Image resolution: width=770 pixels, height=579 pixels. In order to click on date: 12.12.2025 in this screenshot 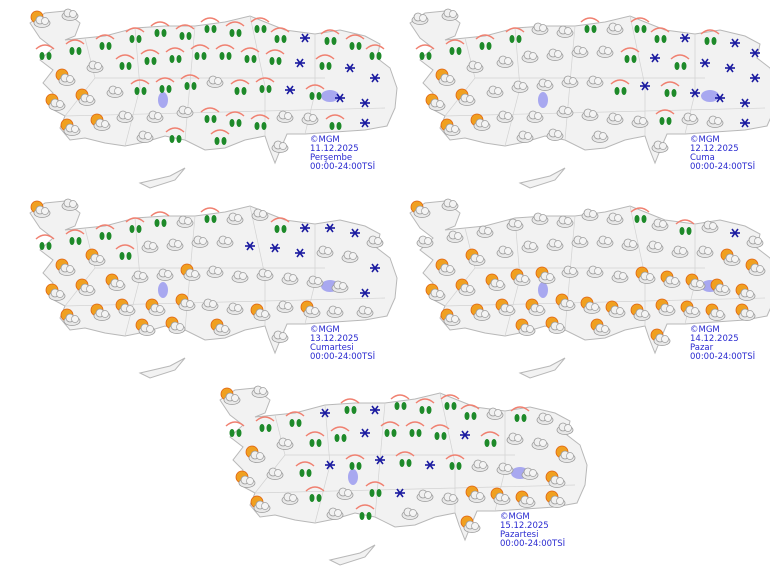, I will do `click(714, 149)`.